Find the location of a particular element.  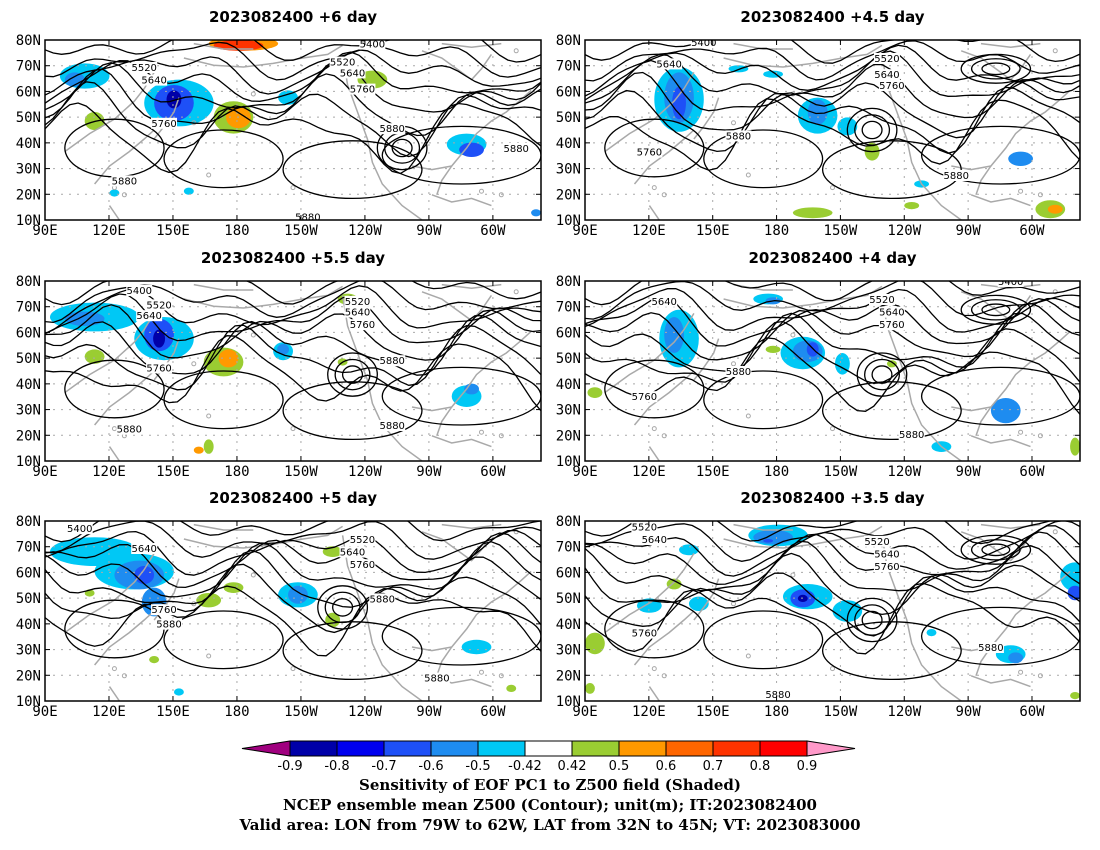

lat-label: 30N is located at coordinates (28, 411).